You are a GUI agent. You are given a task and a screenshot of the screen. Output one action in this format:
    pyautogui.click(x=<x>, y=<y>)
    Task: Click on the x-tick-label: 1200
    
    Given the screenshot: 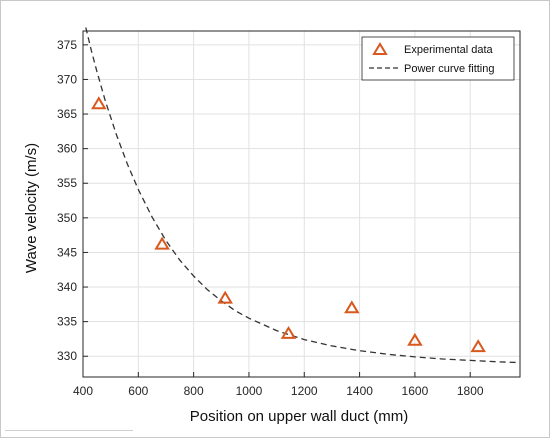 What is the action you would take?
    pyautogui.click(x=304, y=391)
    